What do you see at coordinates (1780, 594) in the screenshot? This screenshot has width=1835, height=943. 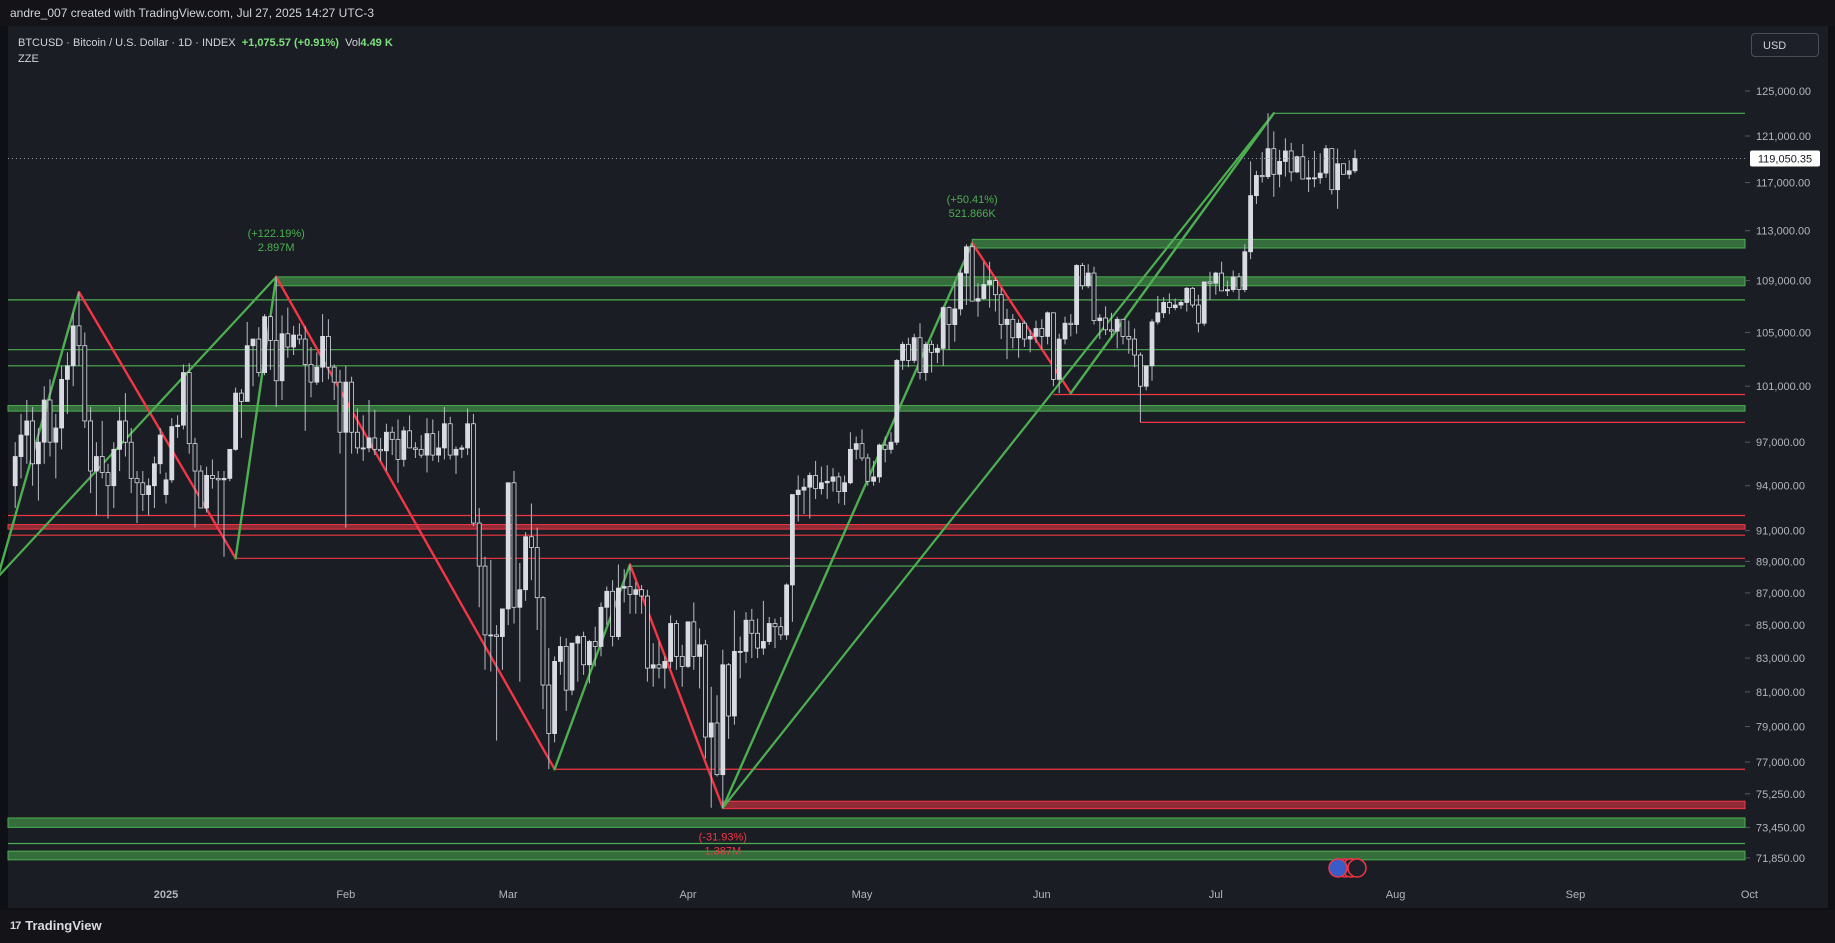 I see `y-tick-label: 87,000.00` at bounding box center [1780, 594].